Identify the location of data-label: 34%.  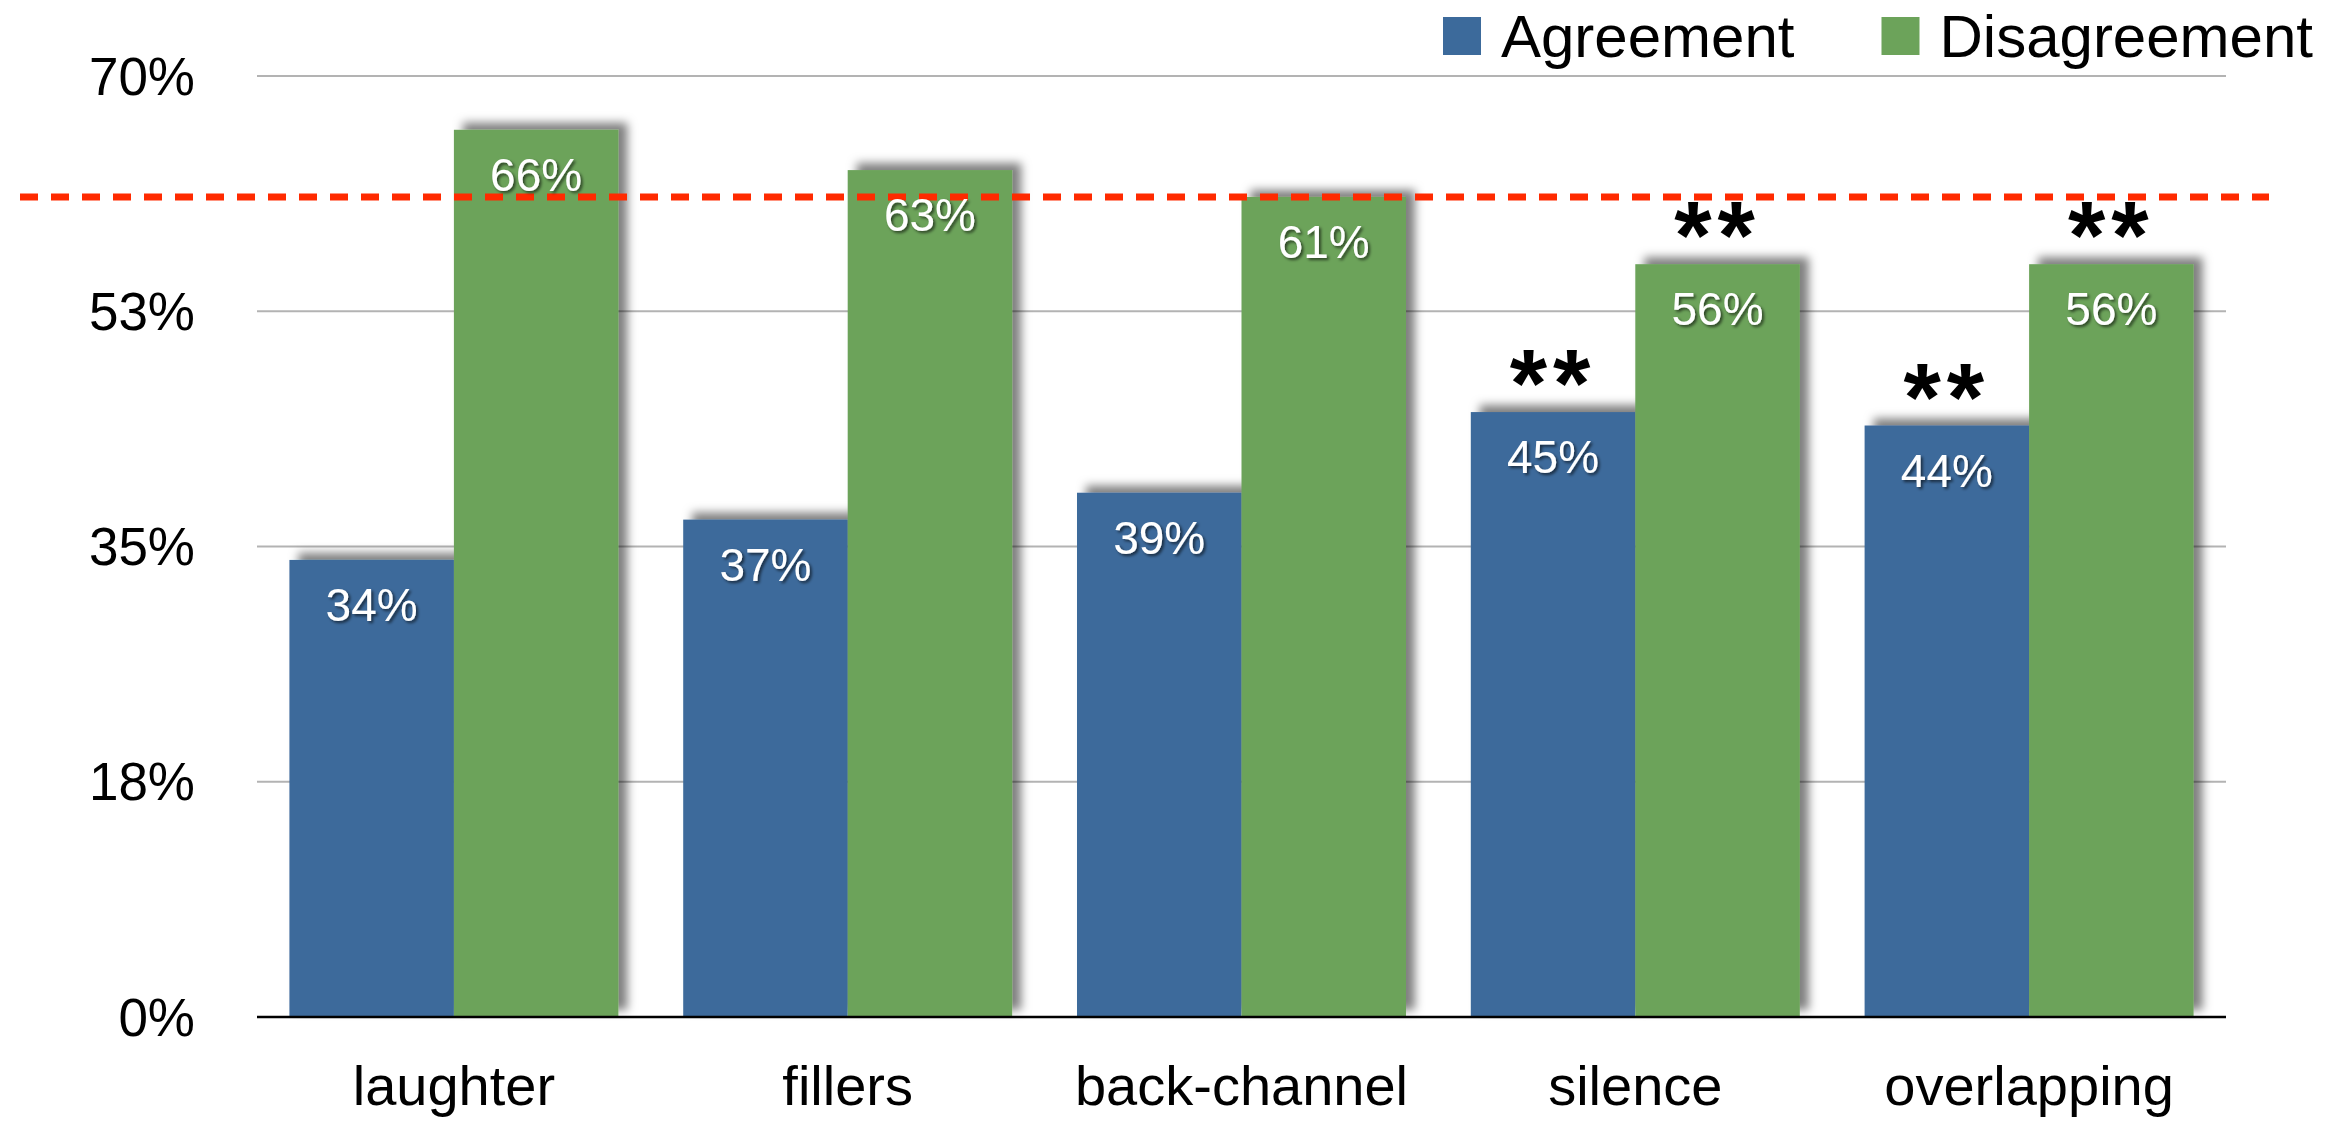
(371, 604).